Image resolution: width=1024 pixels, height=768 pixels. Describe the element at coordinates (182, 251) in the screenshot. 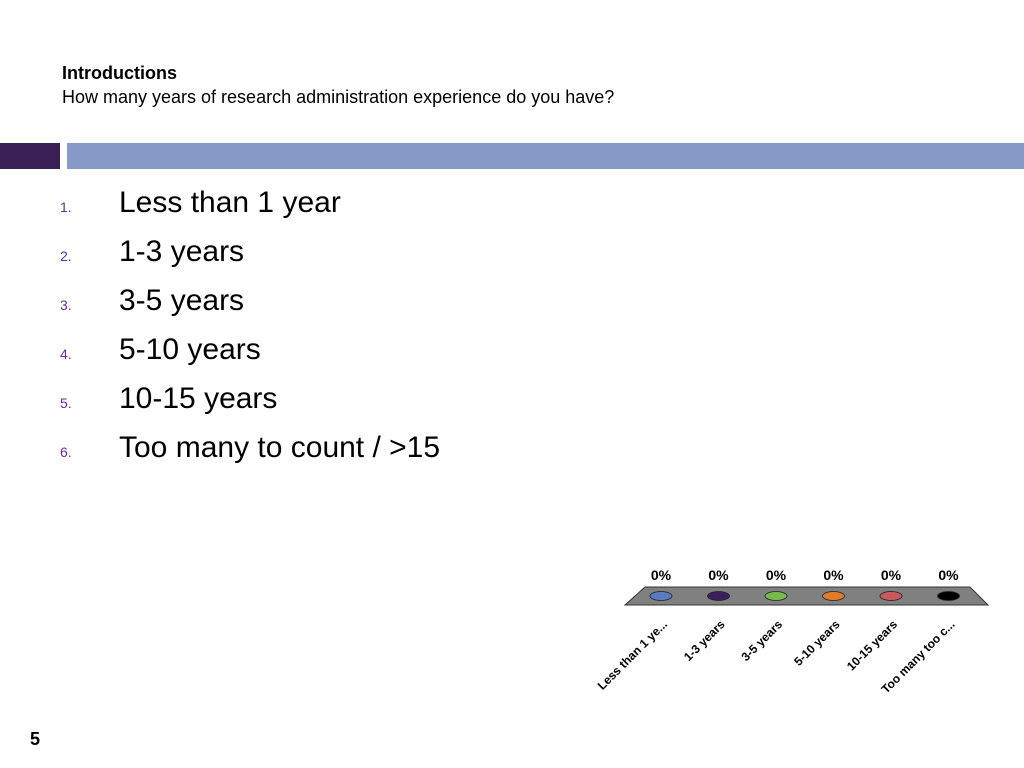

I see `option-label: 1-3 years` at that location.